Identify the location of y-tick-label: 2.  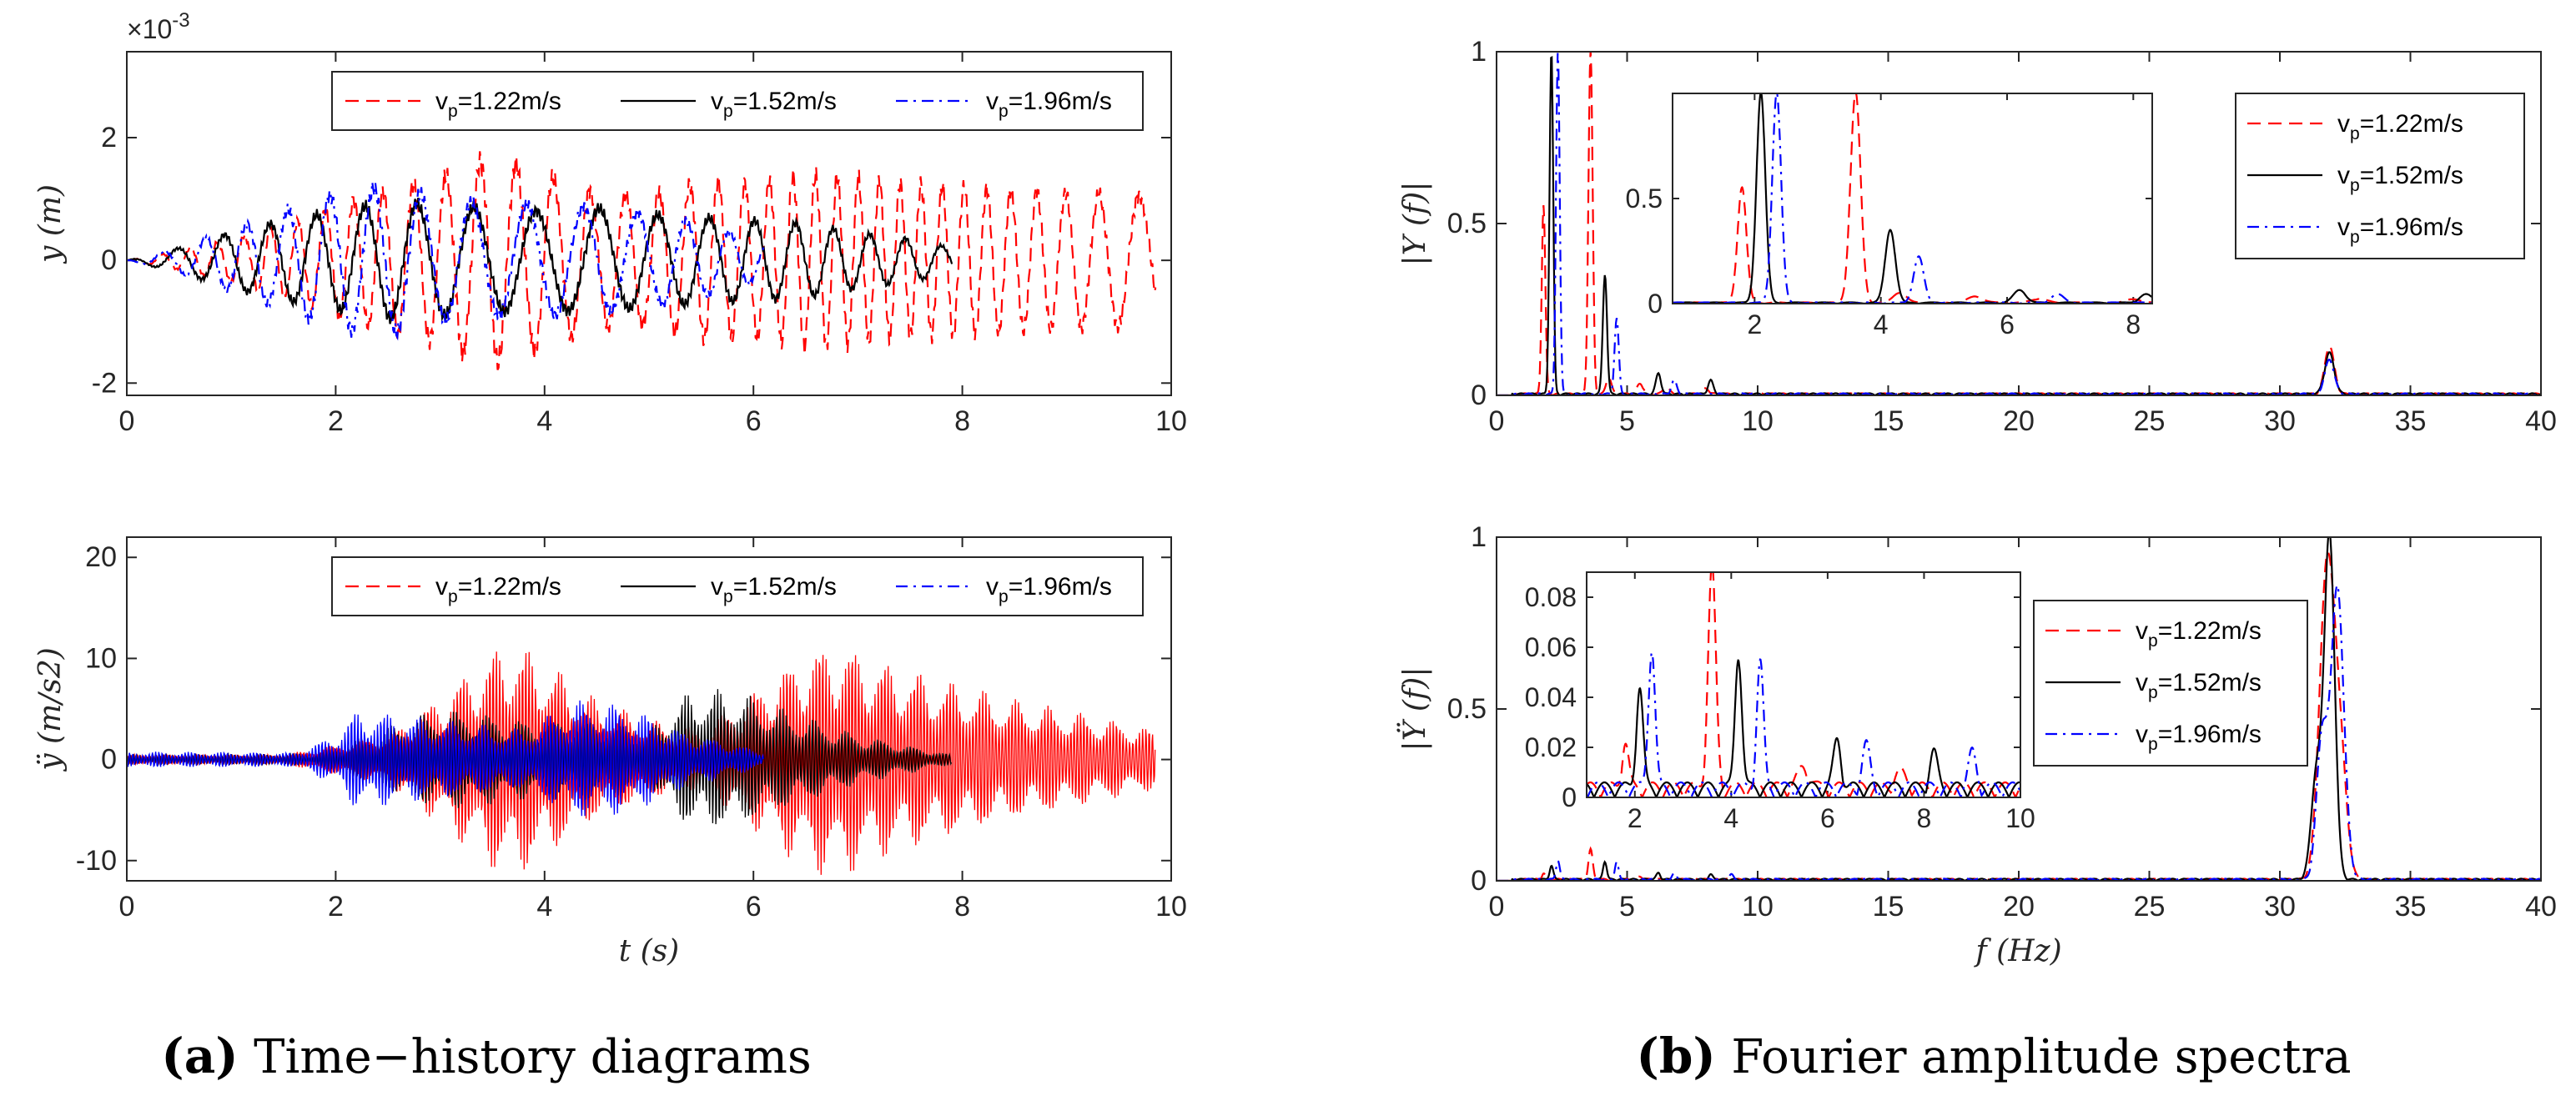
(109, 138).